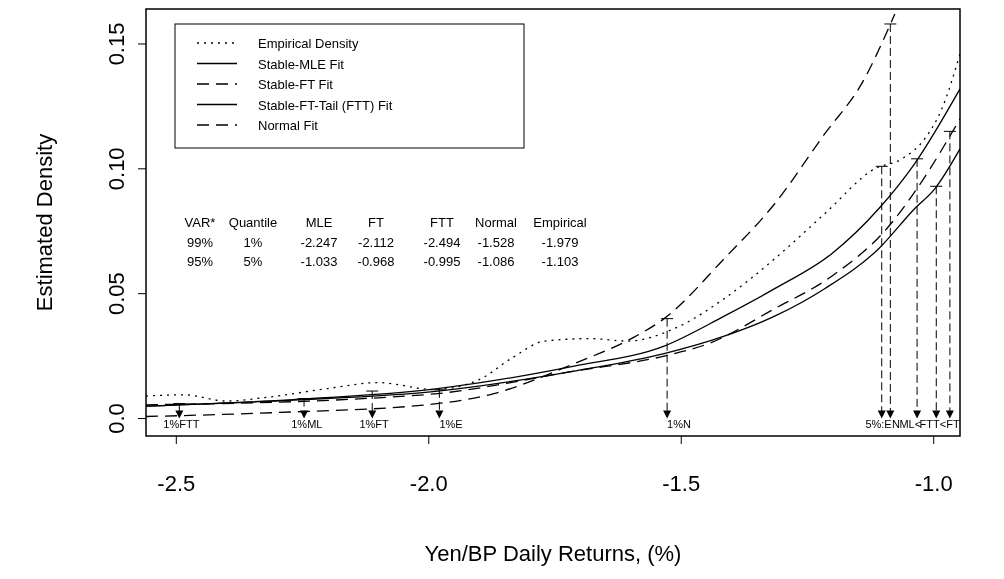 The height and width of the screenshot is (579, 1004). I want to click on annotation: 1%N, so click(679, 423).